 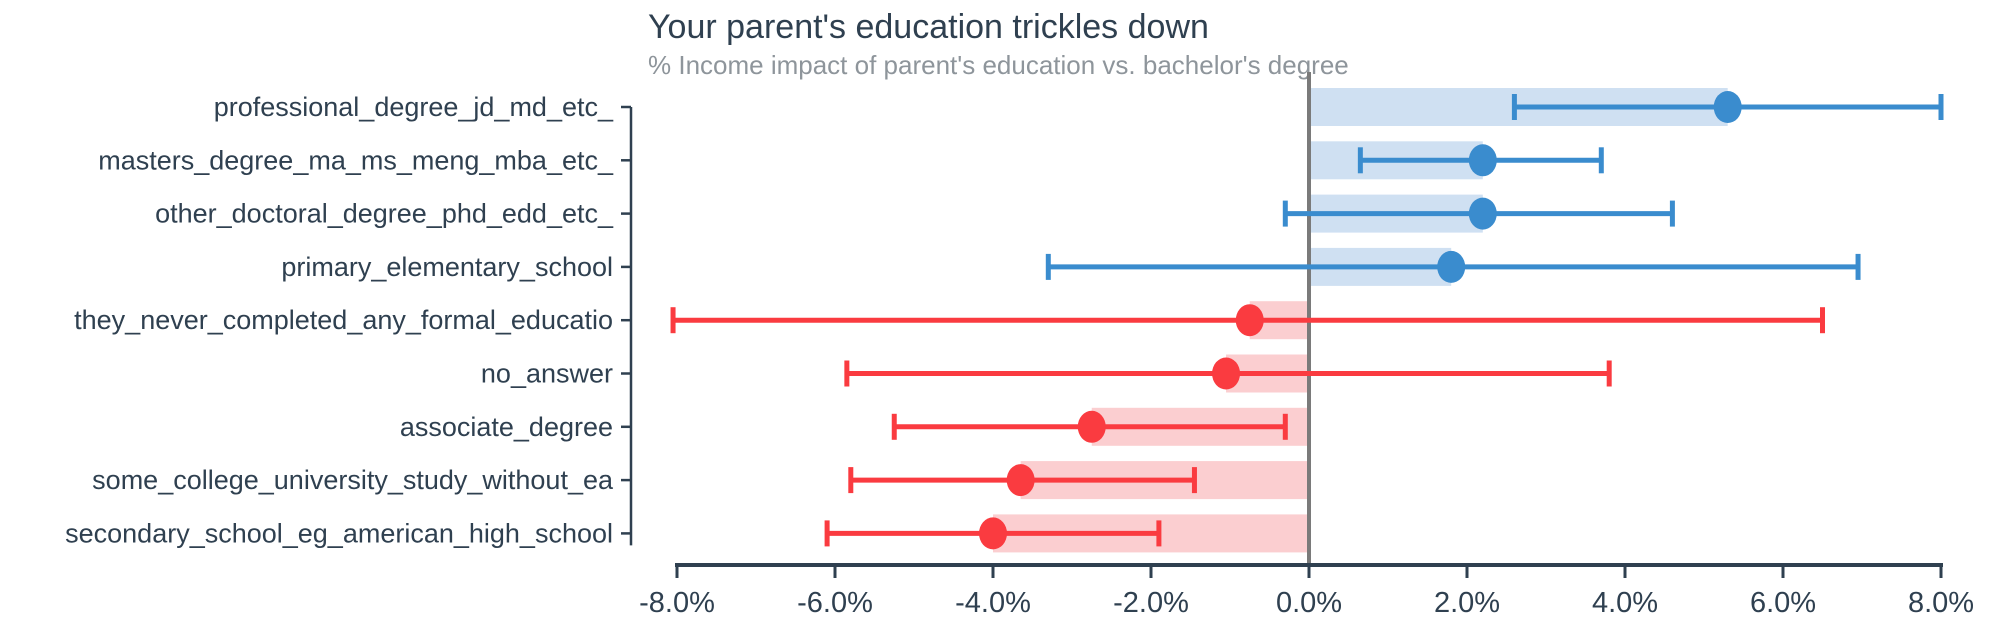 I want to click on x-axis-tick-label: 4.0%, so click(x=1625, y=603).